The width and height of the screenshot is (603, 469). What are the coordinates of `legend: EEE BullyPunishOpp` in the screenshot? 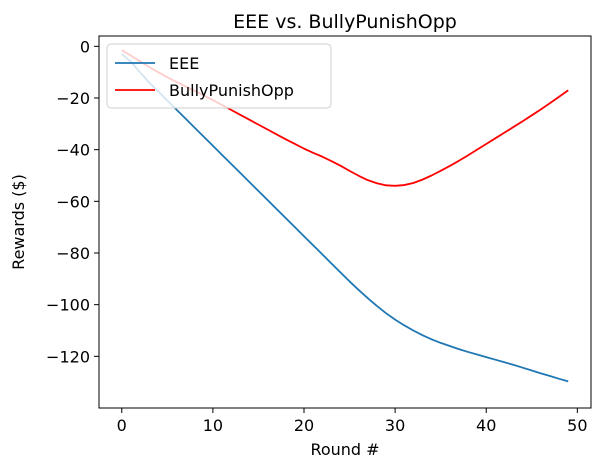 It's located at (219, 76).